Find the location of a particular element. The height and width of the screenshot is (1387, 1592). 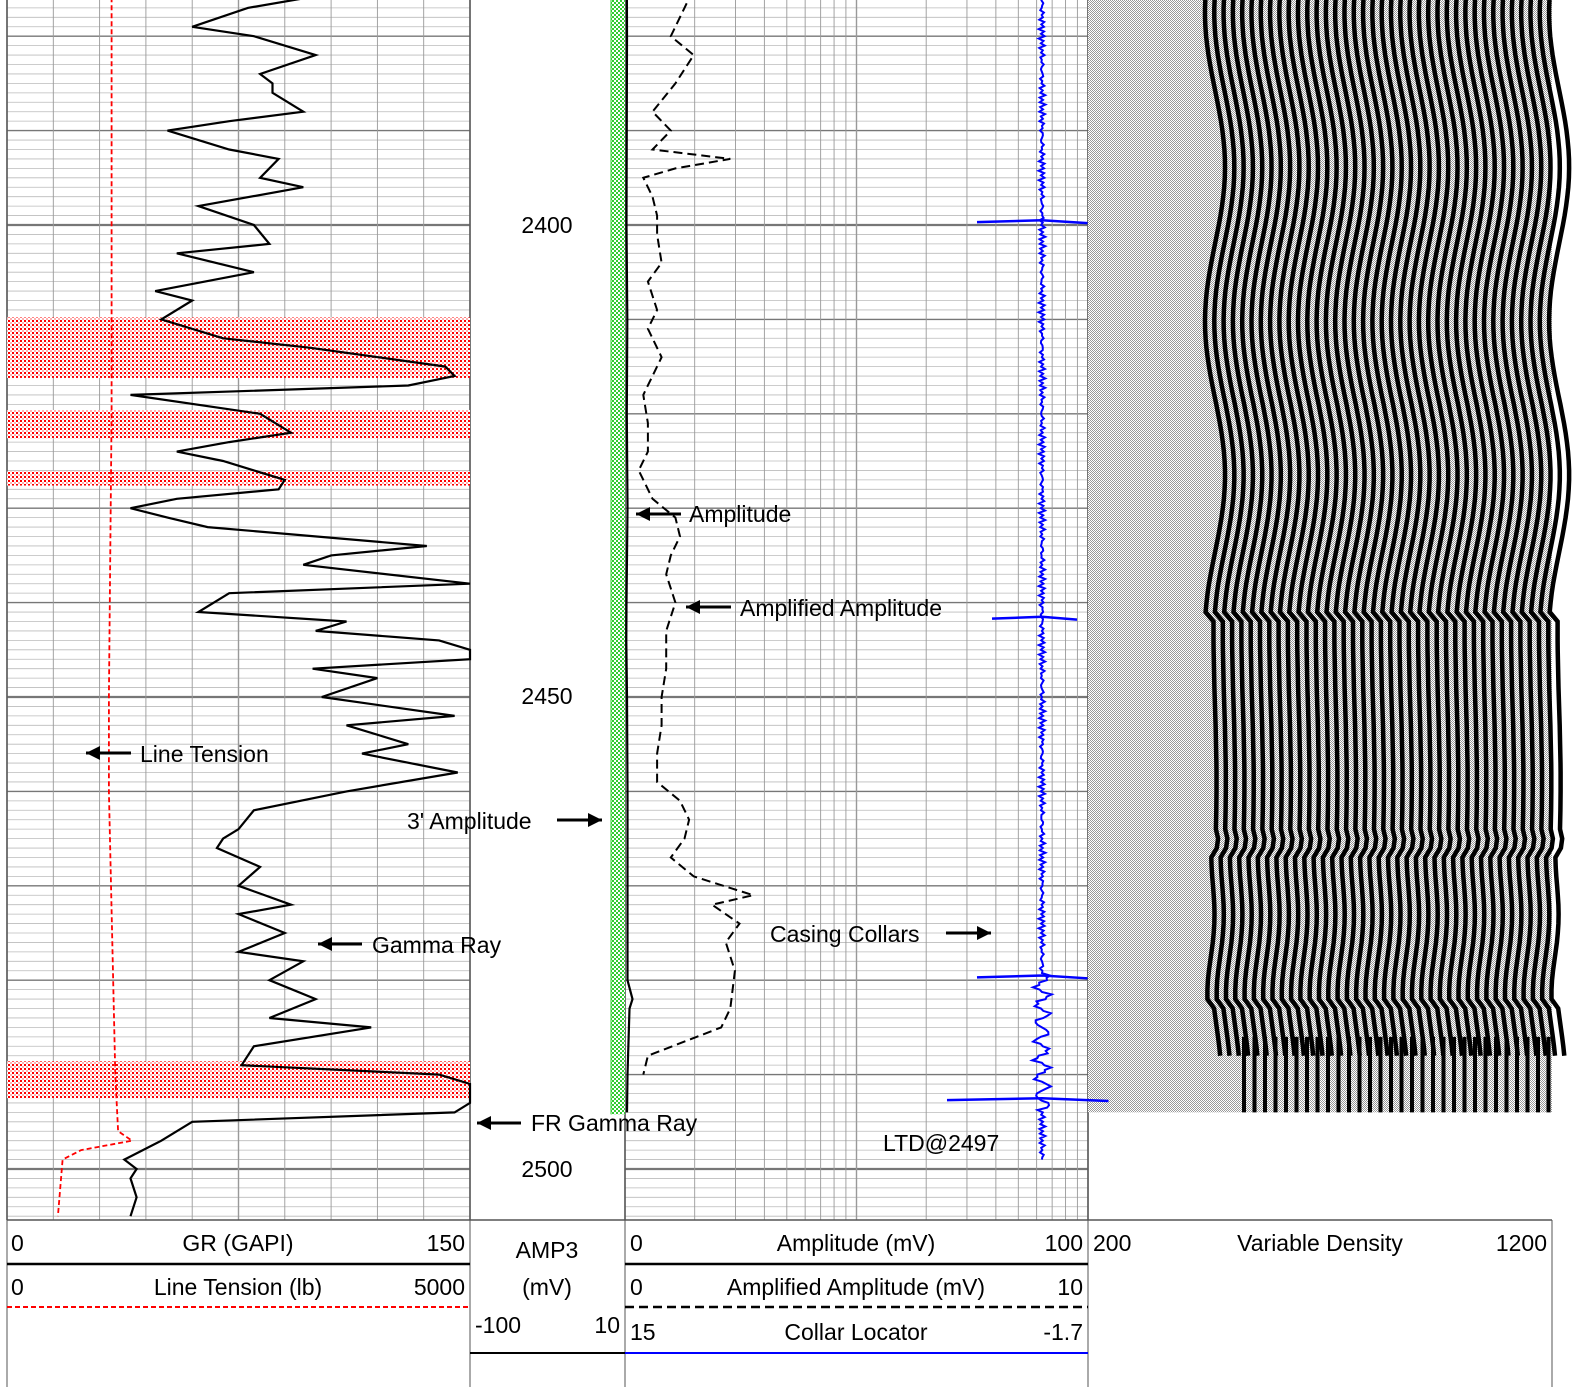

amp3-min: -100 is located at coordinates (498, 1325).